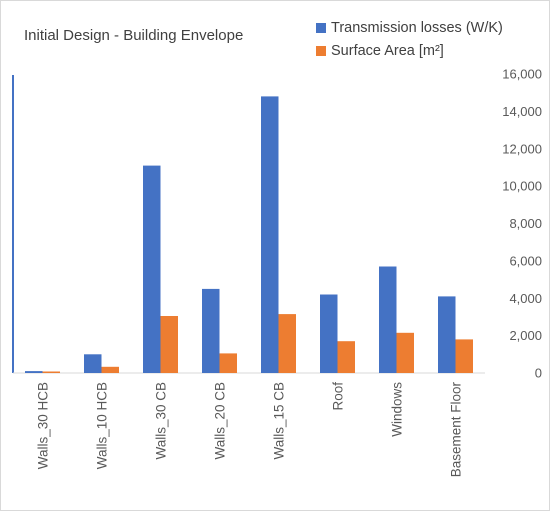 The image size is (550, 511). What do you see at coordinates (522, 74) in the screenshot?
I see `y-tick-label: 16,000` at bounding box center [522, 74].